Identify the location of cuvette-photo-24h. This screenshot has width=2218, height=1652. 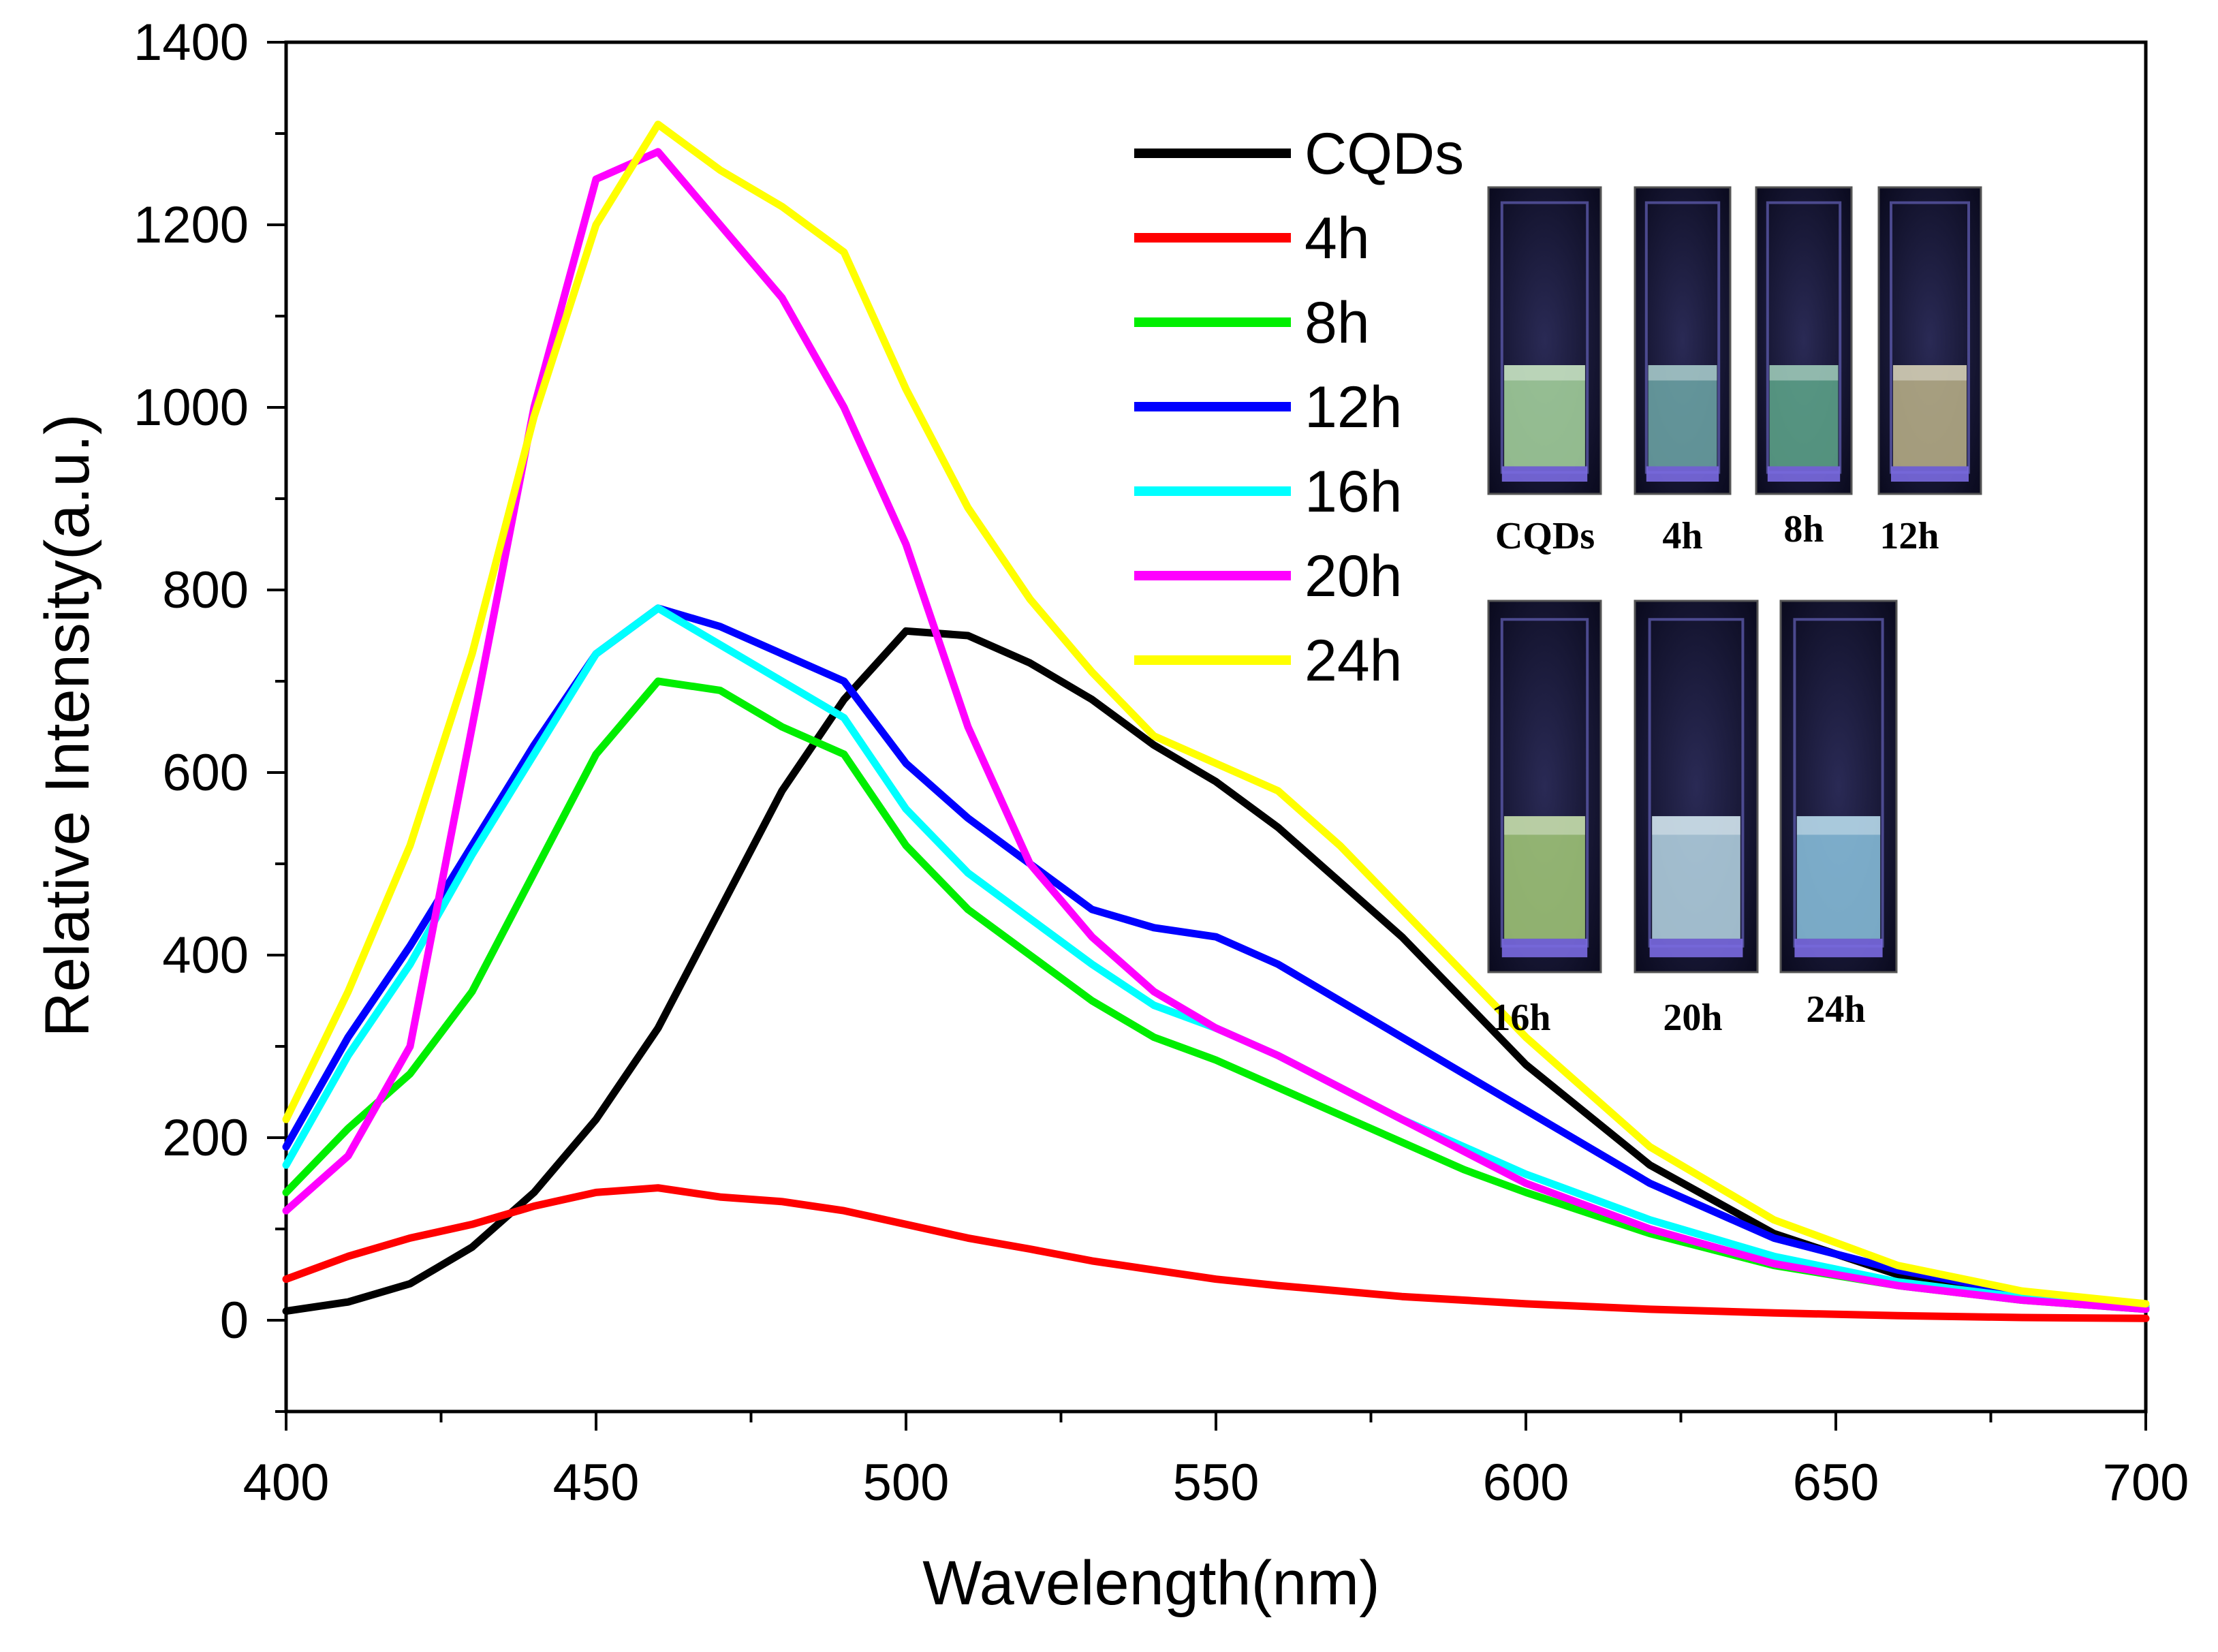
(1838, 786).